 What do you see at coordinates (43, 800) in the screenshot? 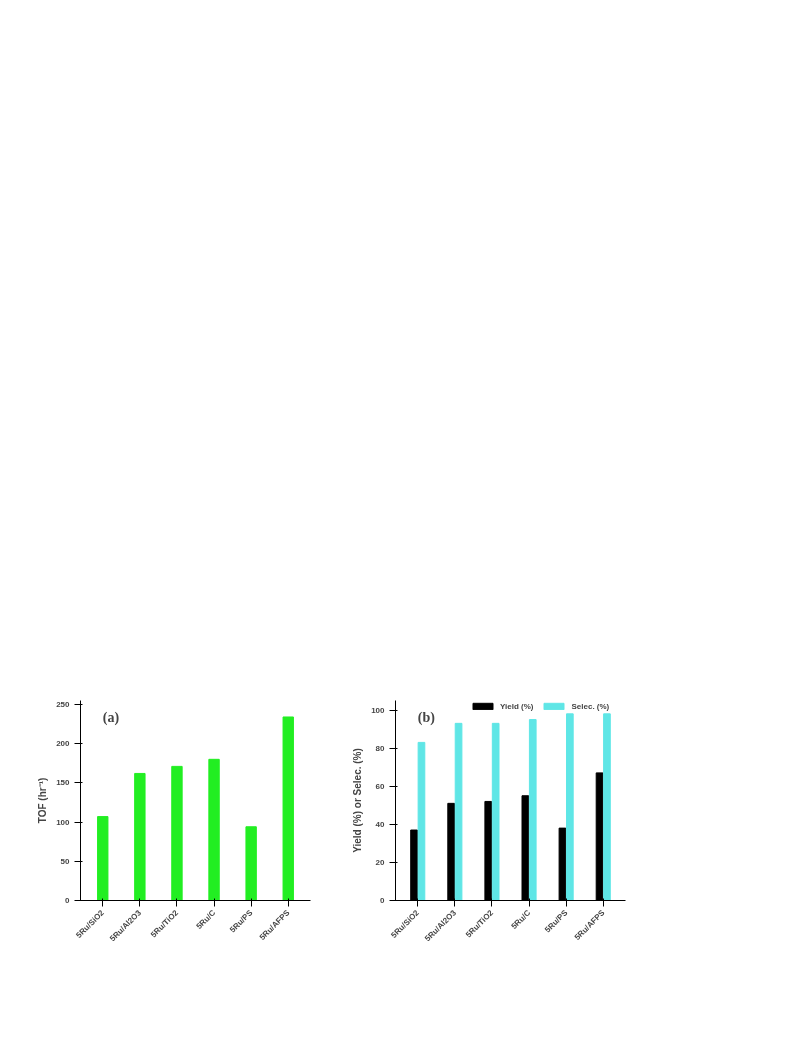
I see `y-axis-title: TOF (hr⁻¹)` at bounding box center [43, 800].